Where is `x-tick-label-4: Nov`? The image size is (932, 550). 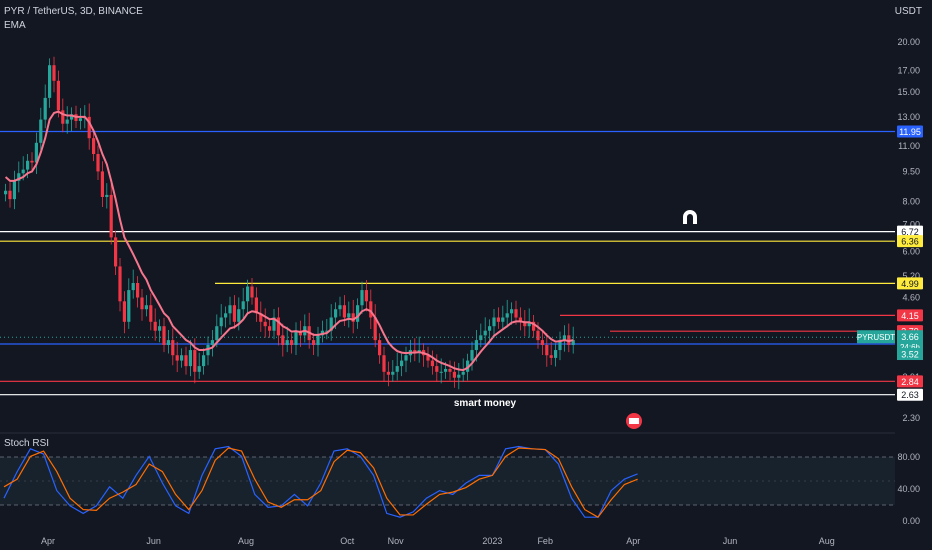
x-tick-label-4: Nov is located at coordinates (396, 541).